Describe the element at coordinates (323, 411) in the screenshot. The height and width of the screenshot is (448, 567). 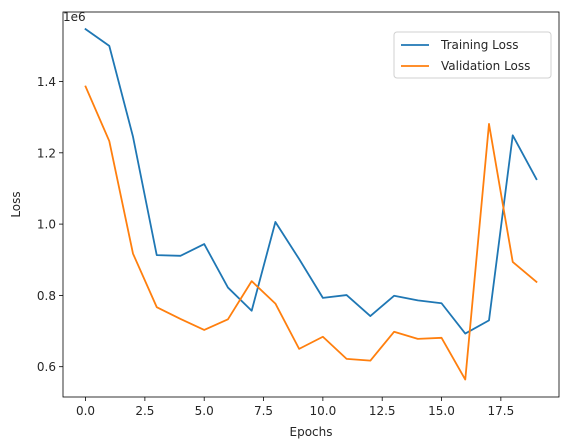
I see `x-tick-label: 10.0` at that location.